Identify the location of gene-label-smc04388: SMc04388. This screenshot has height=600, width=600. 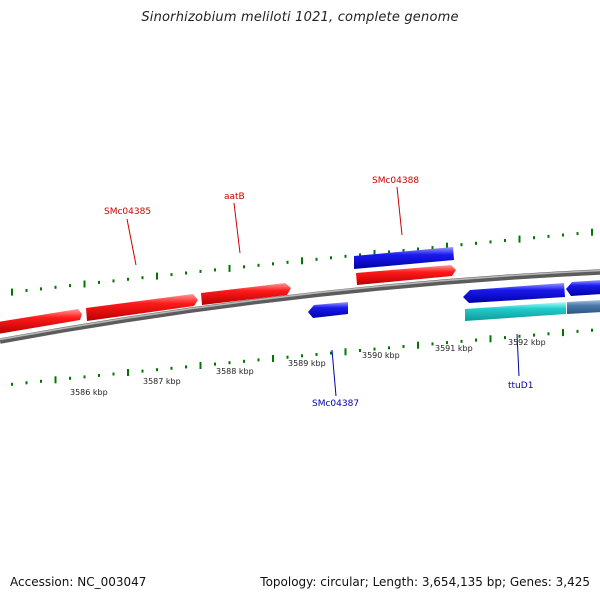
(395, 181).